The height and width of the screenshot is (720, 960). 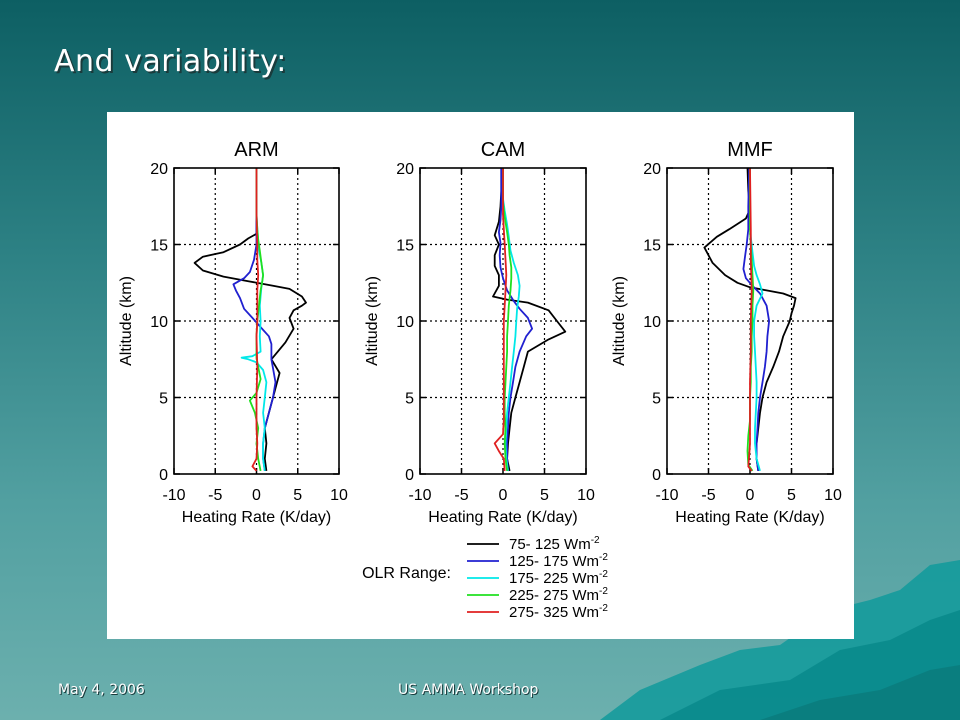 I want to click on arm-ytick-label: 0, so click(x=163, y=475).